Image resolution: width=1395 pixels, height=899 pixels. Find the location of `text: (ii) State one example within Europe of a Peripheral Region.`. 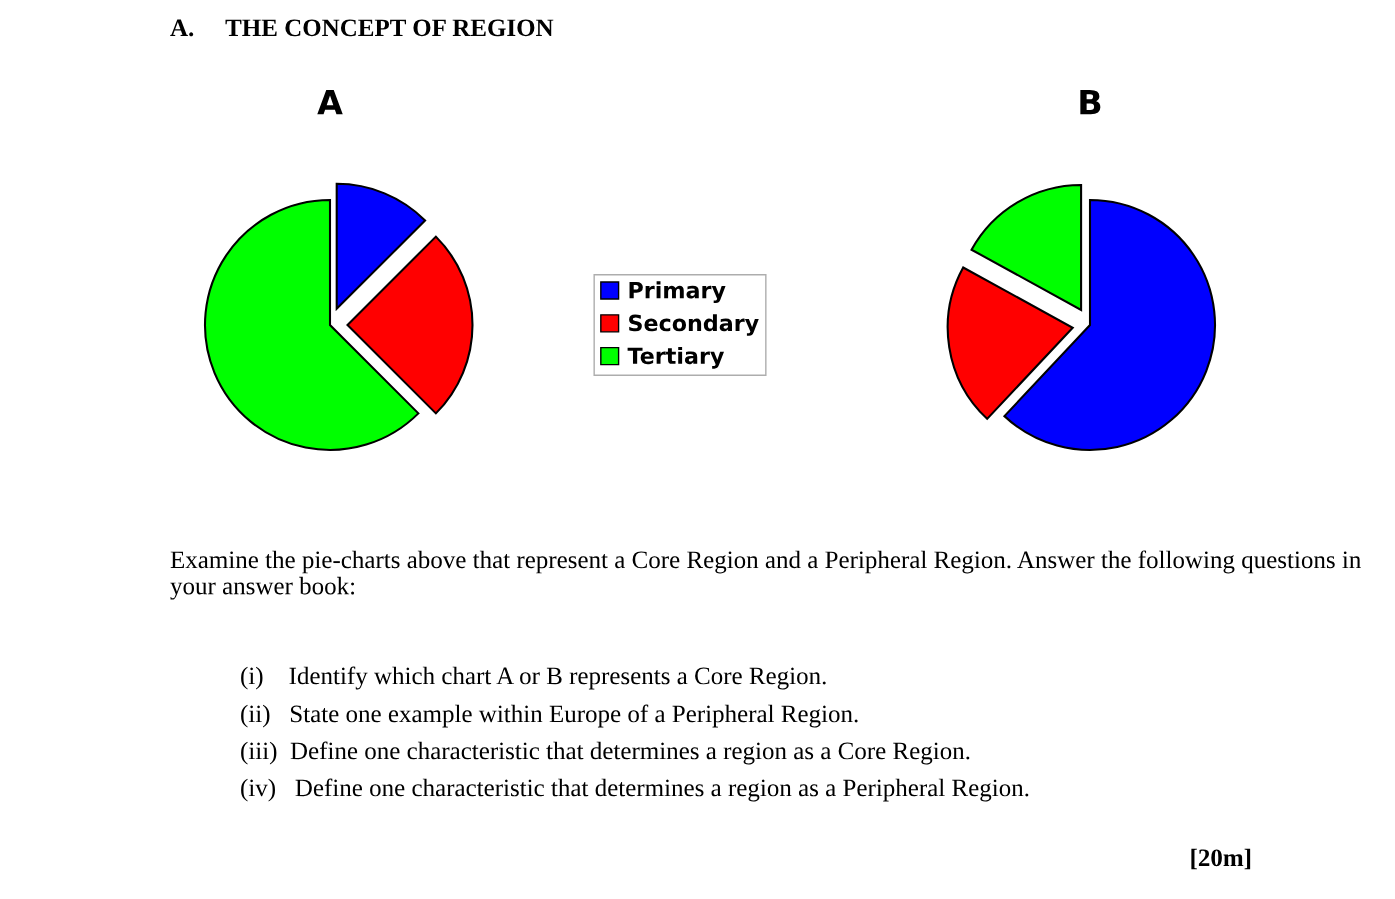

text: (ii) State one example within Europe of a Peripheral Region. is located at coordinates (549, 716).